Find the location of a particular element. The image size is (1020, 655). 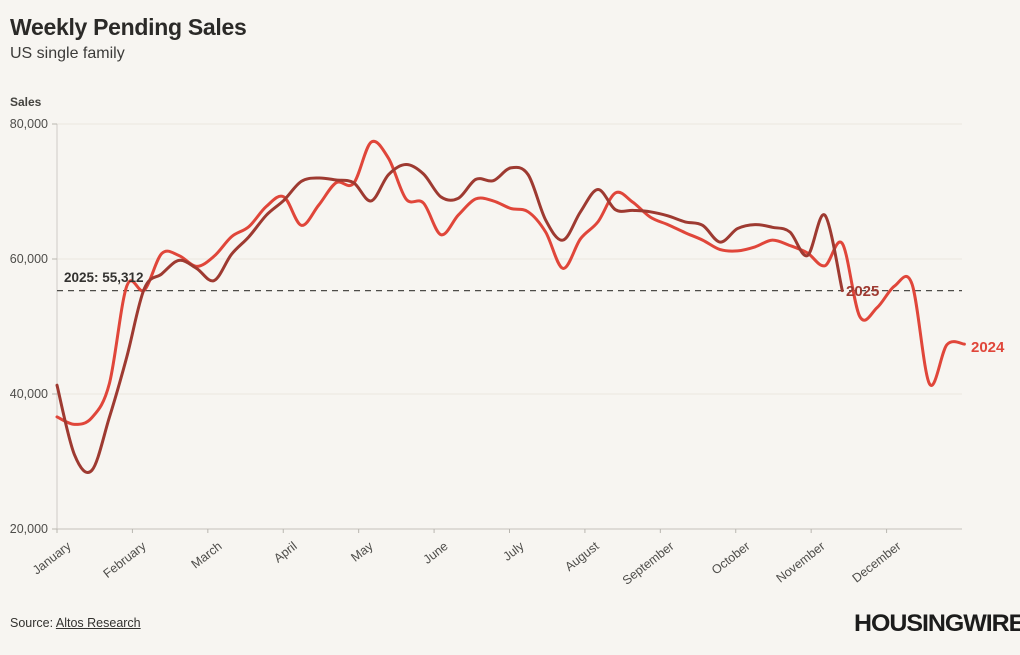

reference-line-label: 2025: 55,312 is located at coordinates (104, 277).